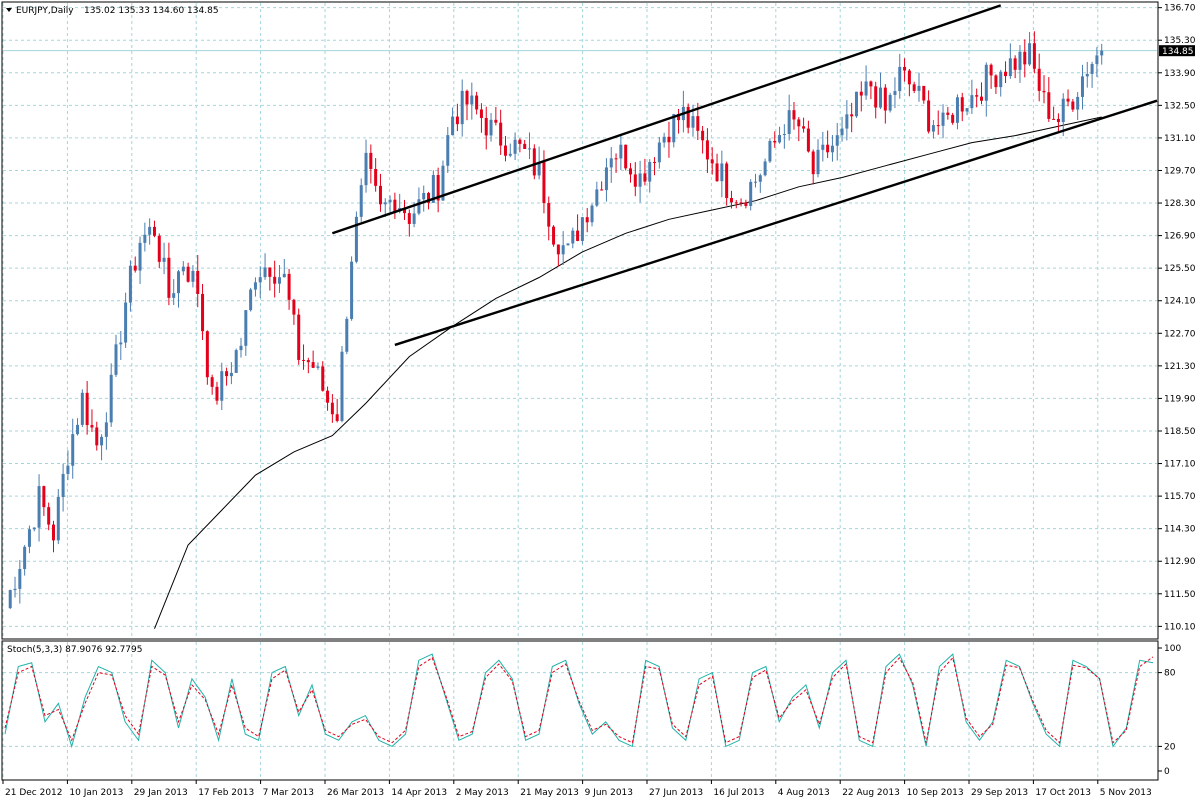 This screenshot has width=1200, height=800. I want to click on symbol-label: EURJPY,Daily, so click(45, 11).